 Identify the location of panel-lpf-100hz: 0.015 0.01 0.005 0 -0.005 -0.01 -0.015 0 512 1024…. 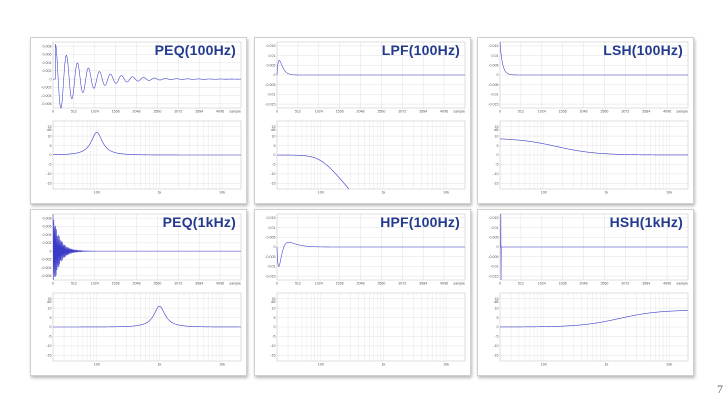
(362, 120).